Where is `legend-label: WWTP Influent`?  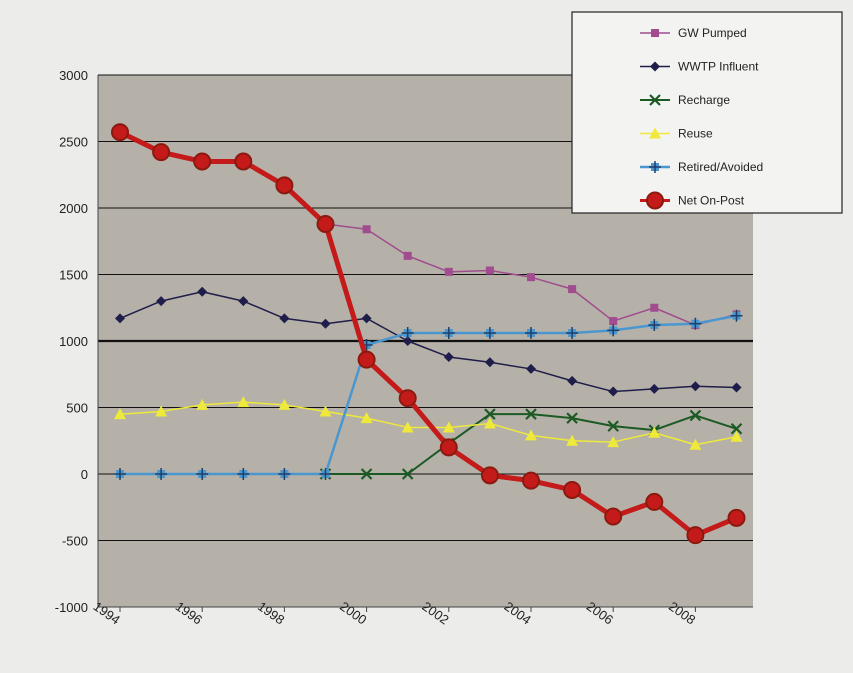 legend-label: WWTP Influent is located at coordinates (718, 67).